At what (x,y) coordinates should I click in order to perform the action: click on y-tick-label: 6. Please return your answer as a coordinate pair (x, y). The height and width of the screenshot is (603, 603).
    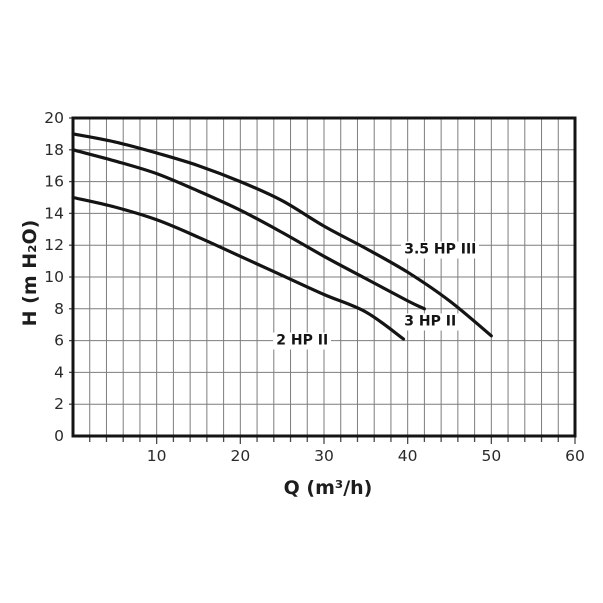
    Looking at the image, I should click on (59, 341).